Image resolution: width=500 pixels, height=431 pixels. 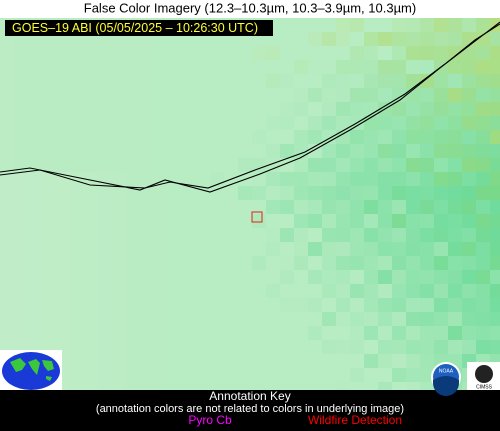 I want to click on noaa-logo: NOAA, so click(x=446, y=379).